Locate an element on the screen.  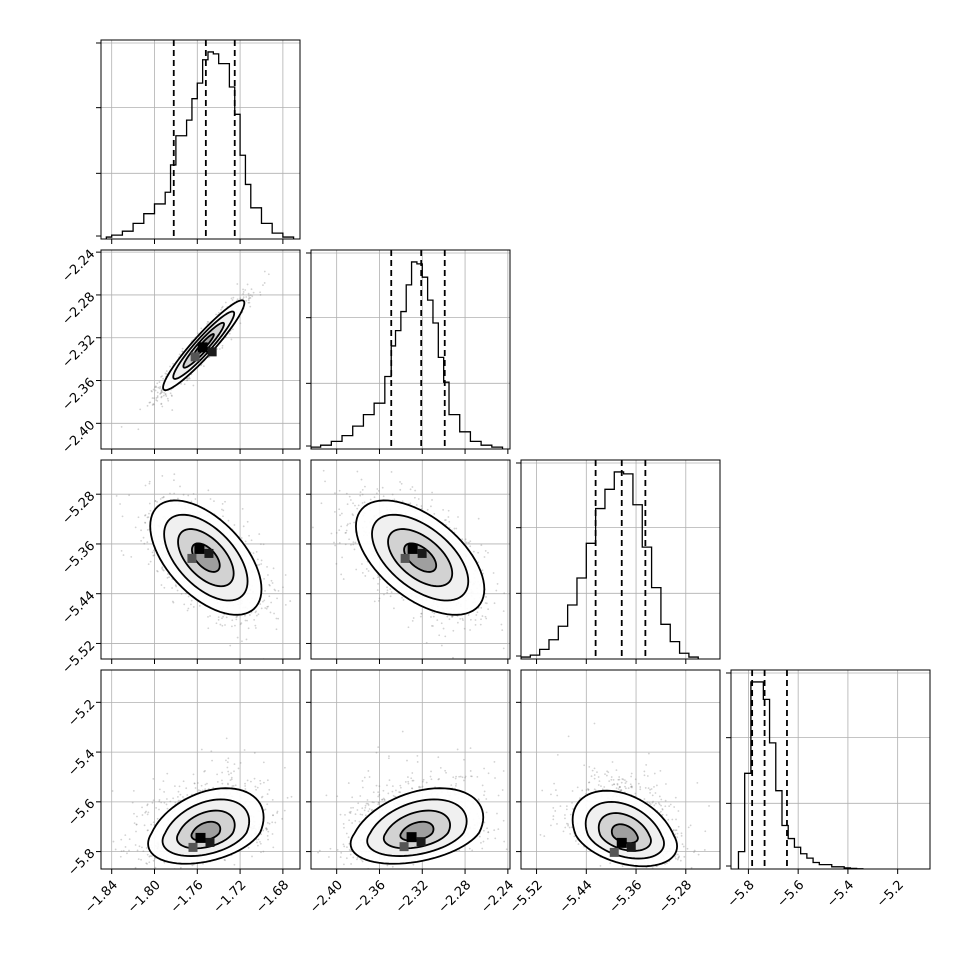
y-tick-label-2-0: −5.52 is located at coordinates (79, 657).